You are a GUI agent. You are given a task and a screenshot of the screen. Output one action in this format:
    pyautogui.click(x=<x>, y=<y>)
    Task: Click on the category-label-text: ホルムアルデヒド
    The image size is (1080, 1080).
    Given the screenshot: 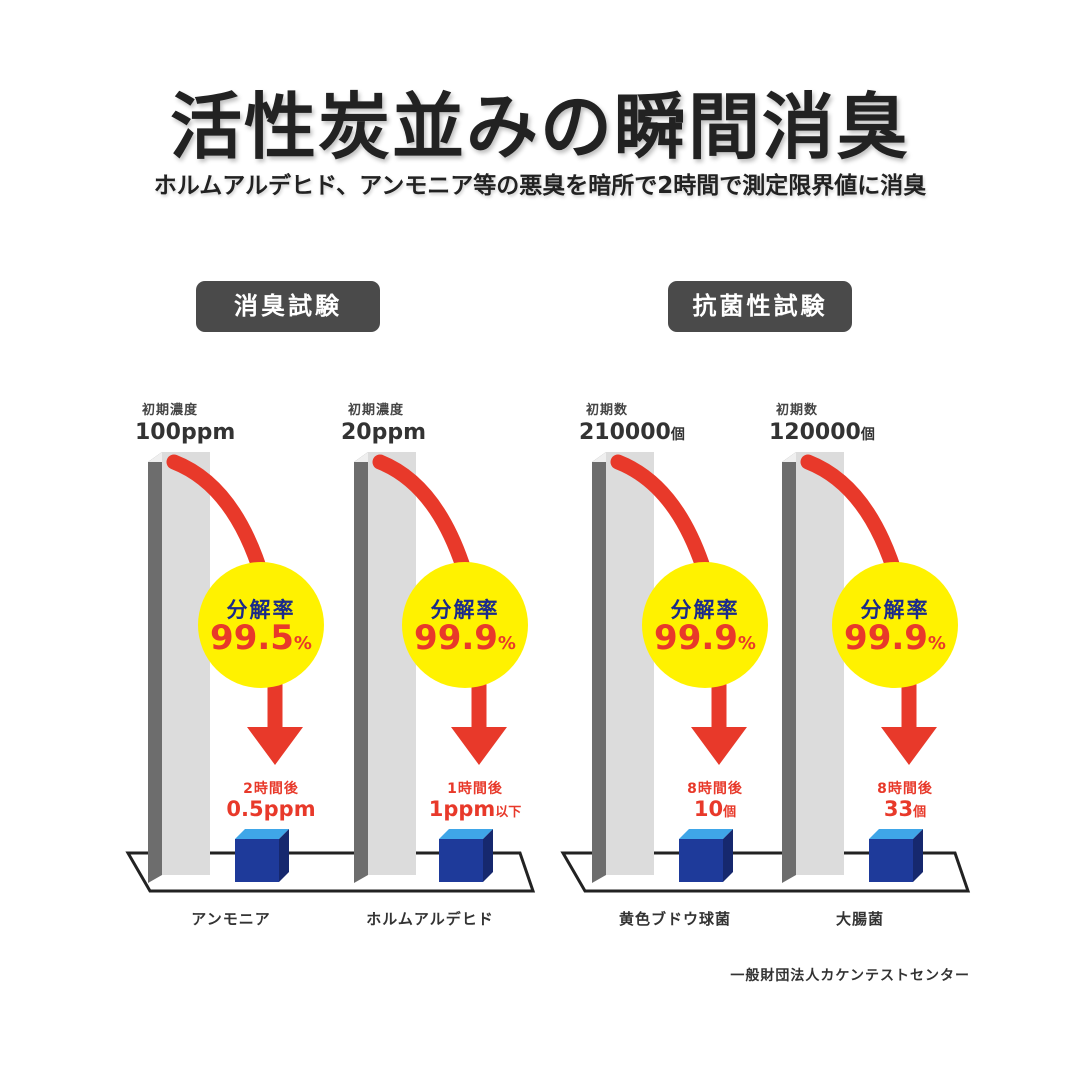 What is the action you would take?
    pyautogui.click(x=430, y=919)
    